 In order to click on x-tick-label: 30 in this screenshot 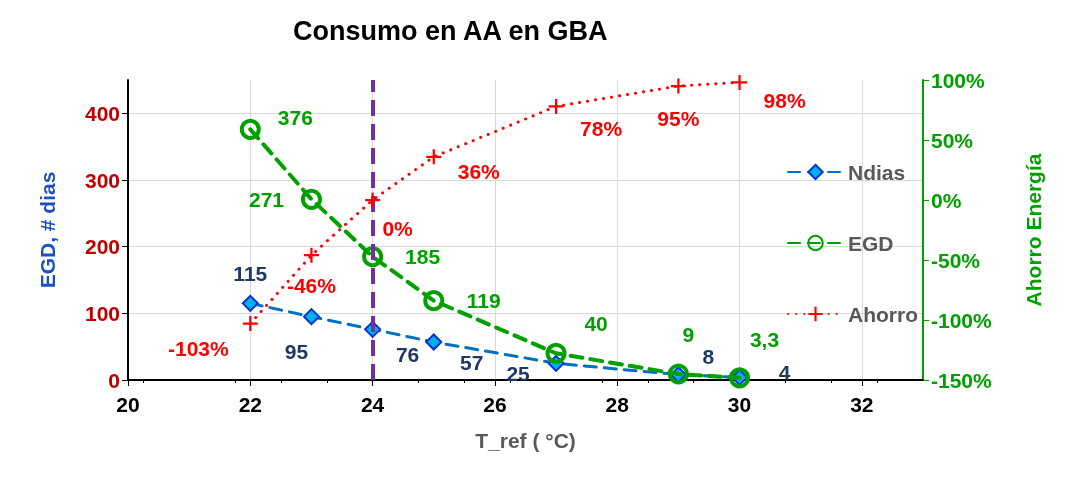, I will do `click(739, 404)`.